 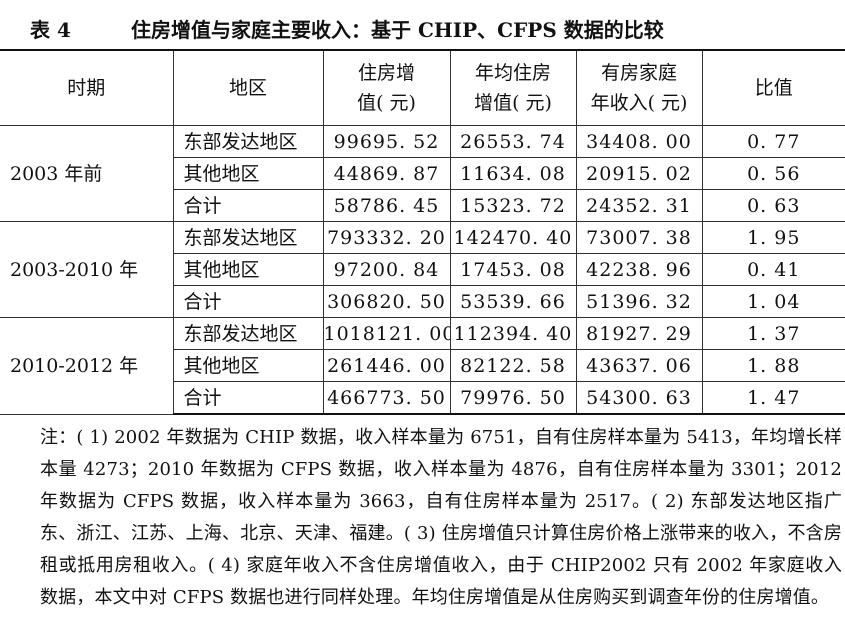 What do you see at coordinates (513, 205) in the screenshot?
I see `annual-cell: 15323. 72` at bounding box center [513, 205].